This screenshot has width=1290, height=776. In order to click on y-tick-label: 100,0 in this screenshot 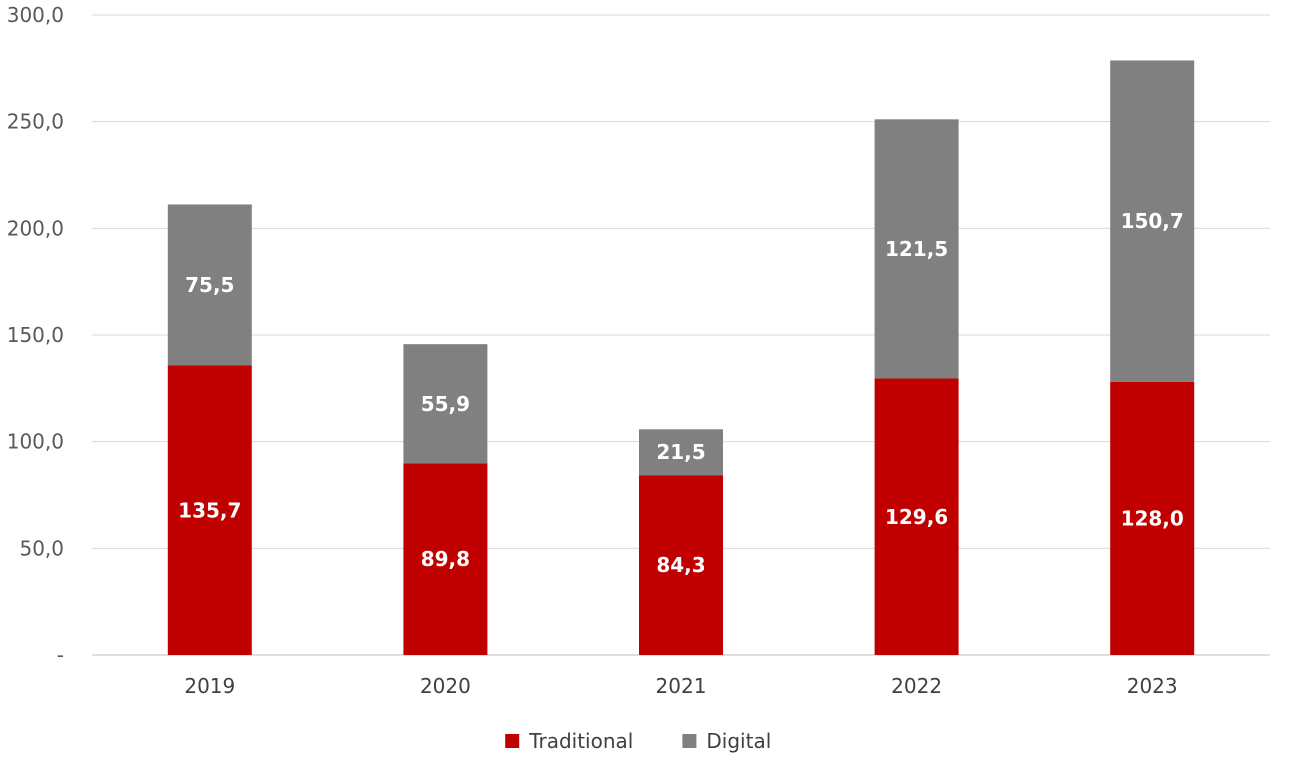, I will do `click(35, 442)`.